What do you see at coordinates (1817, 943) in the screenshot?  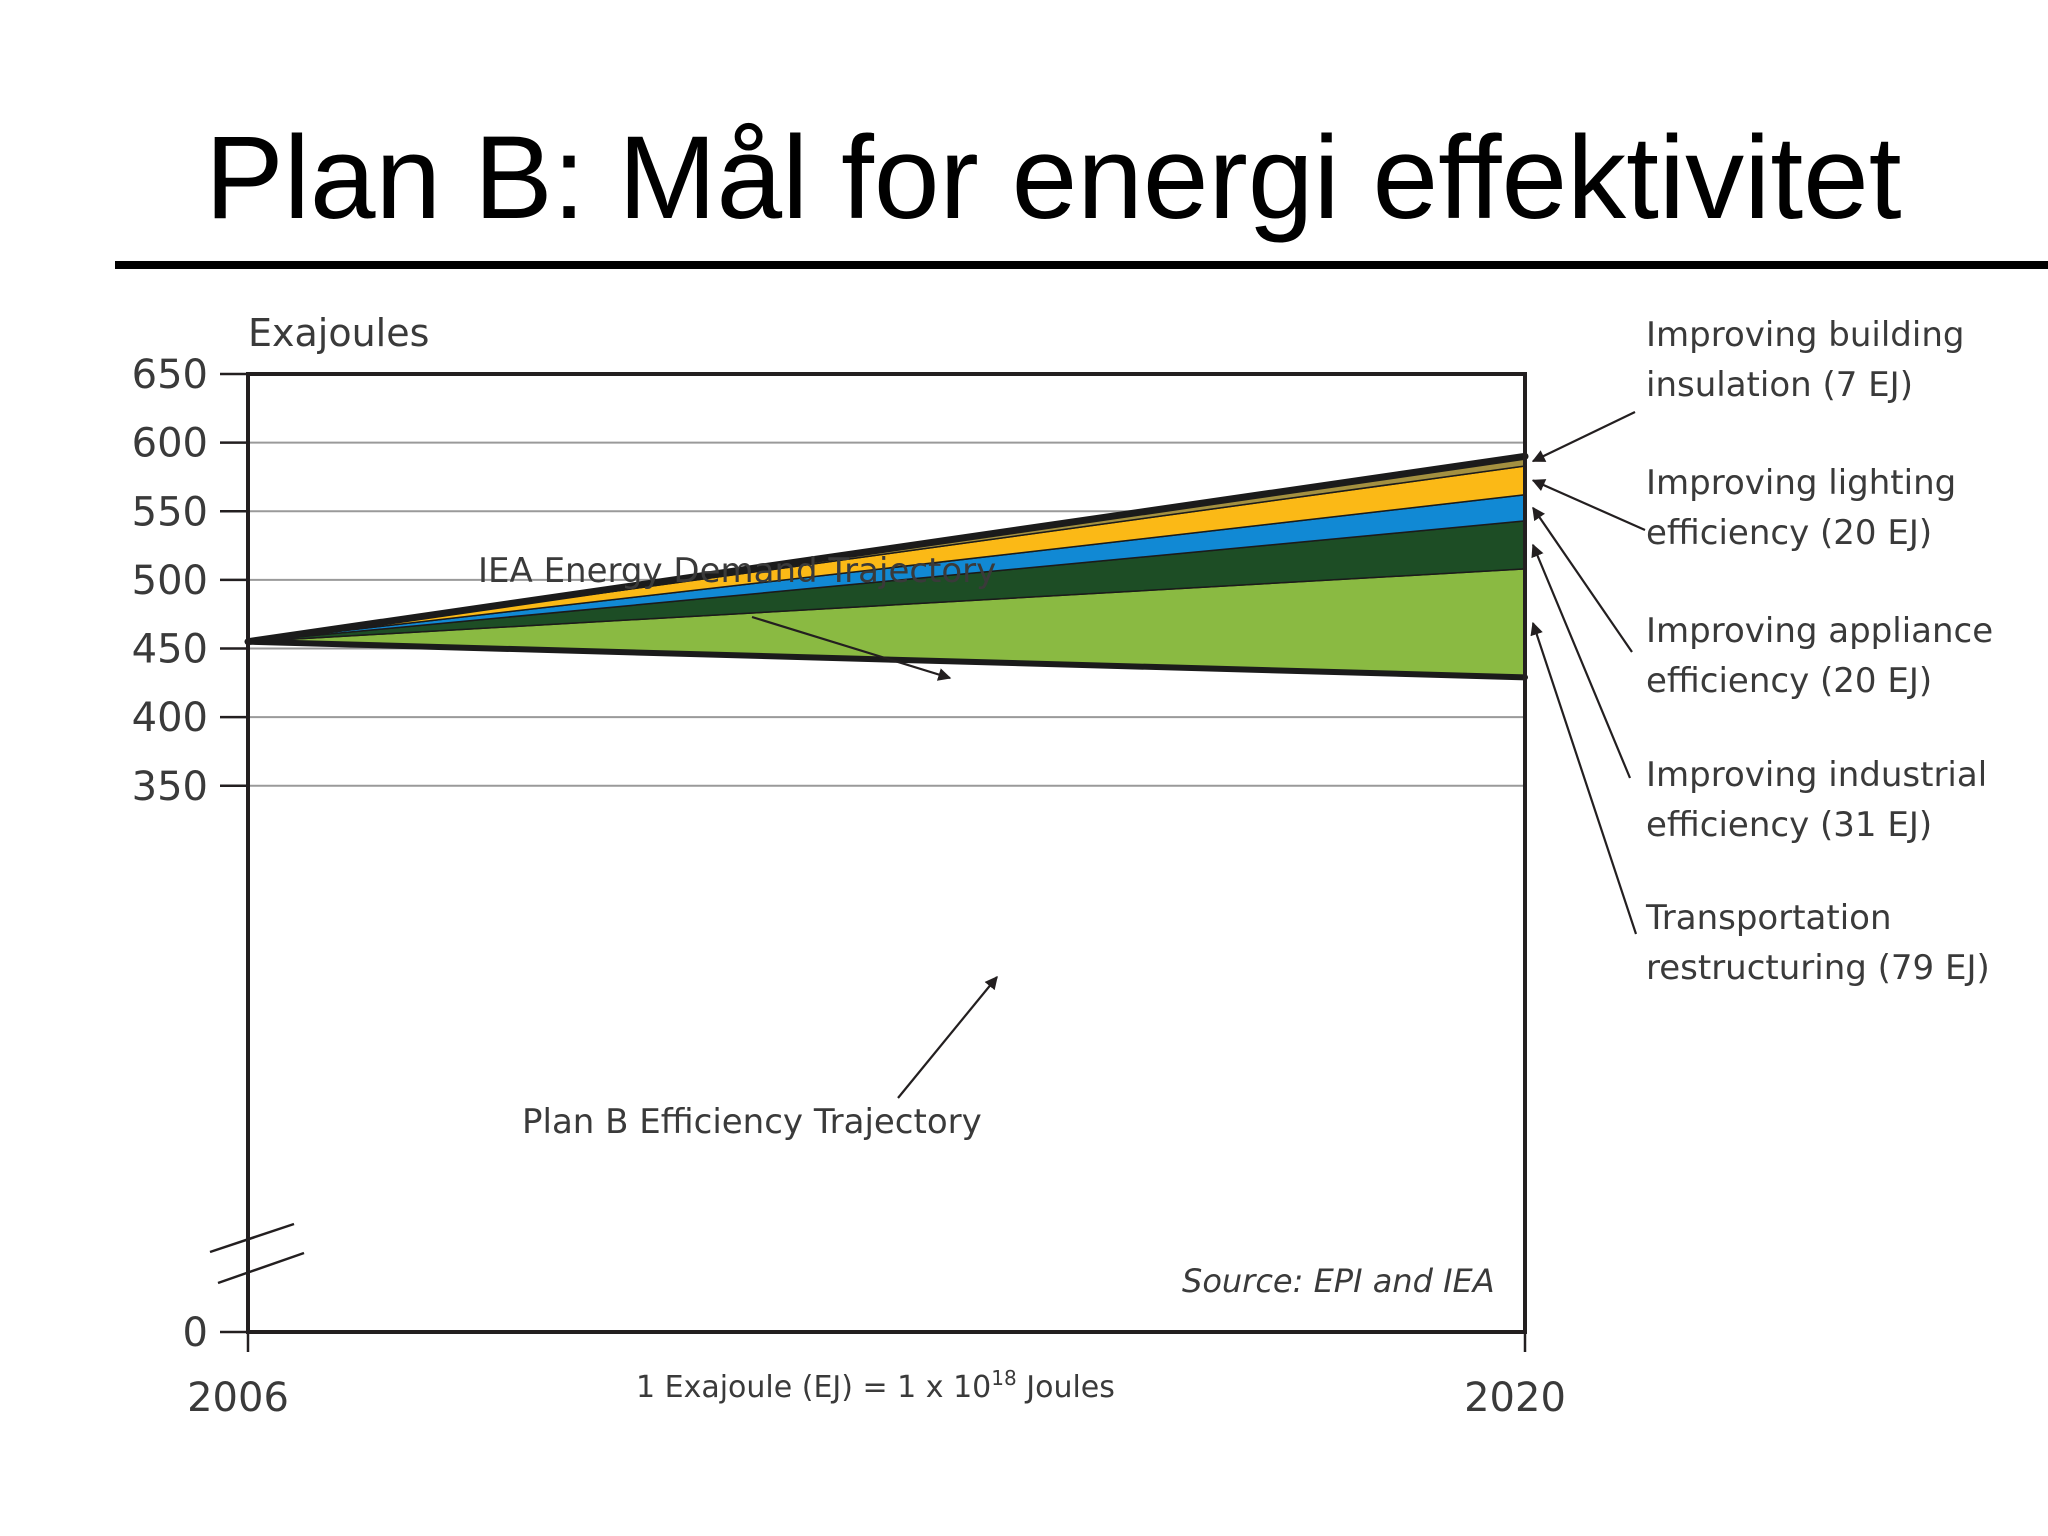 I see `annotation-5: Transportation restructuring (79 EJ)` at bounding box center [1817, 943].